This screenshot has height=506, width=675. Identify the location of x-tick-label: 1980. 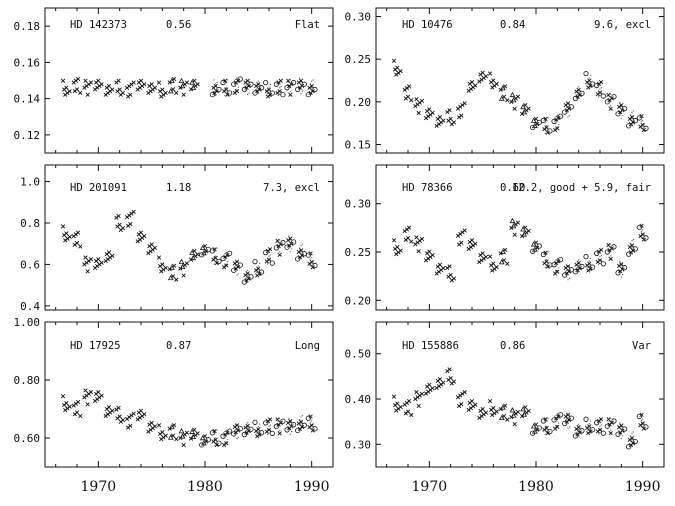
(205, 487).